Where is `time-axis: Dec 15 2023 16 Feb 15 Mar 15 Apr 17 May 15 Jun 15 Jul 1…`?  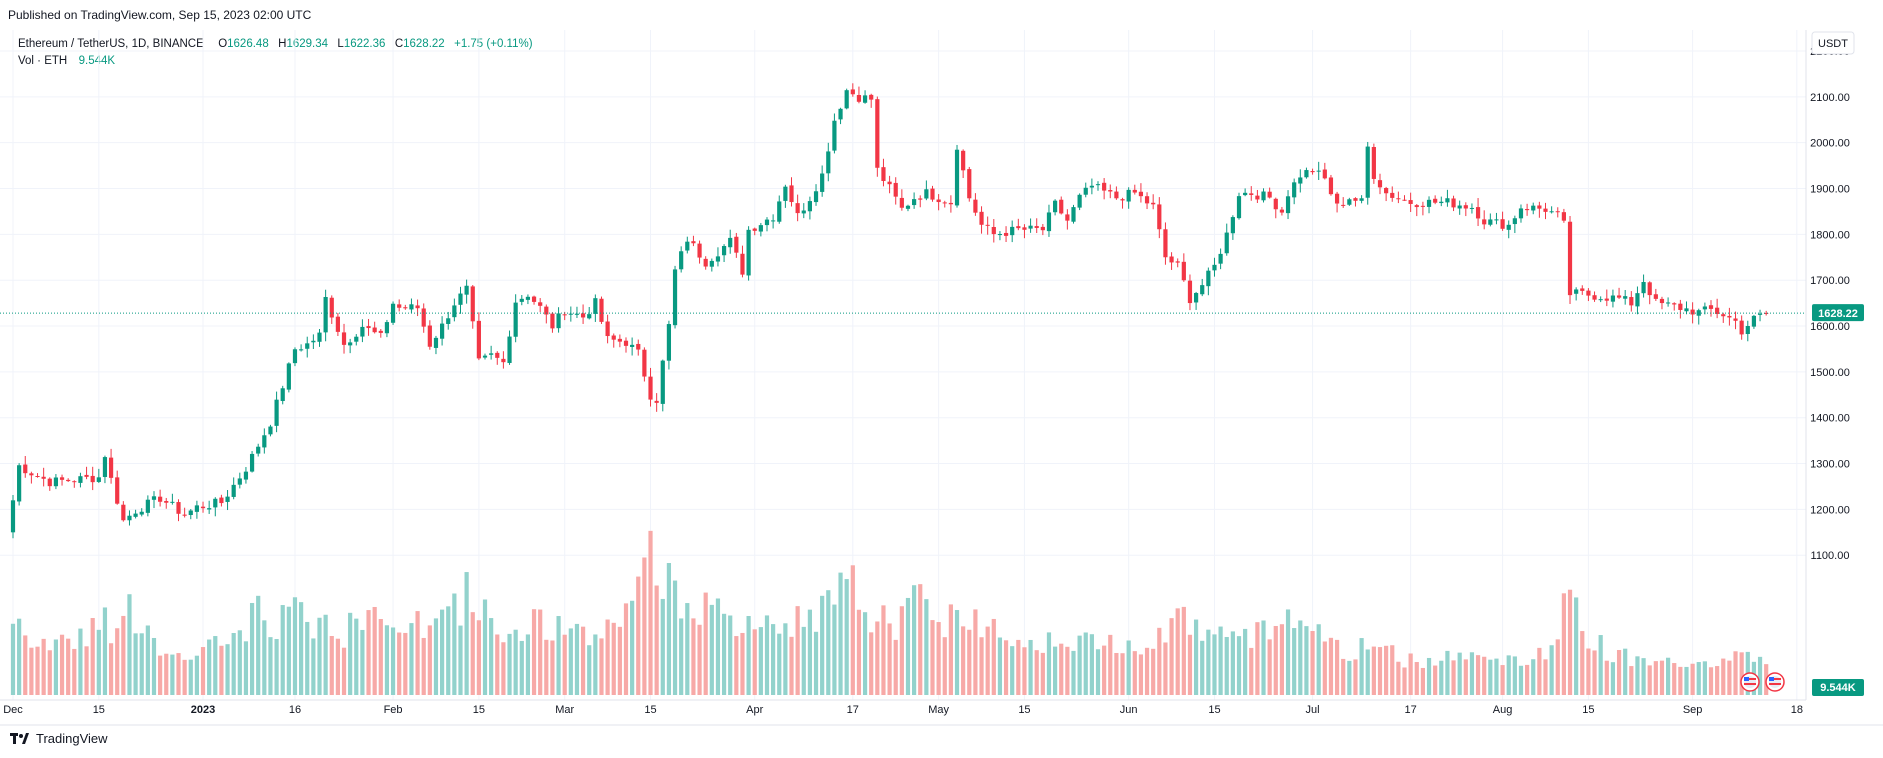
time-axis: Dec 15 2023 16 Feb 15 Mar 15 Apr 17 May 15 Jun 15 Jul 1… is located at coordinates (903, 710).